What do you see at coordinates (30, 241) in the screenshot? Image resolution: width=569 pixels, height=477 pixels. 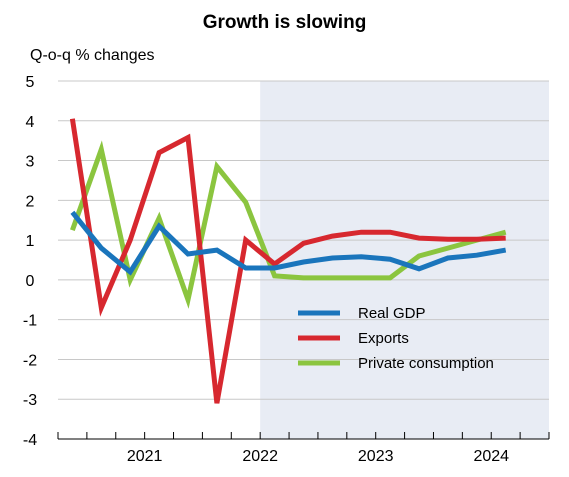 I see `y-tick-label: 1` at bounding box center [30, 241].